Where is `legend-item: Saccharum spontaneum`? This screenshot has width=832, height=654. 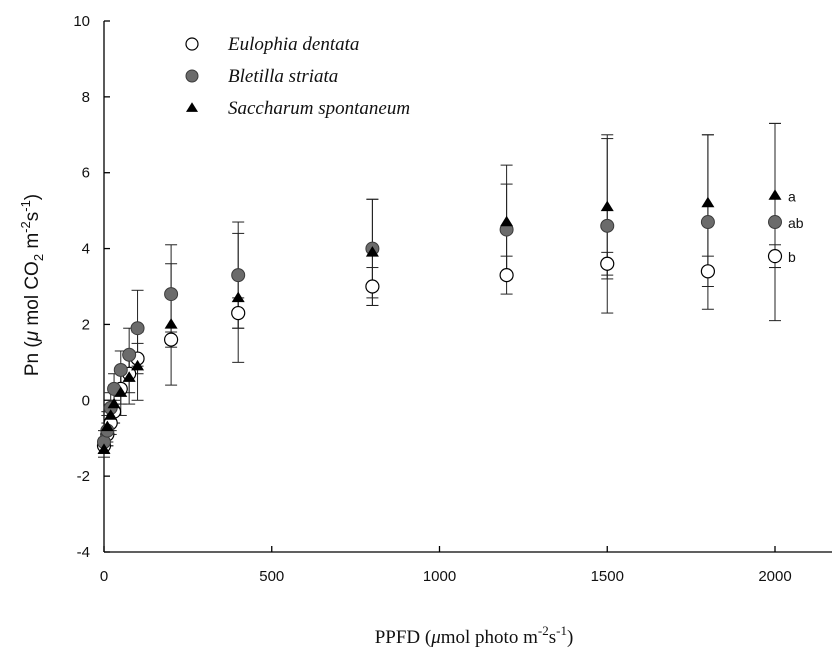
legend-item: Saccharum spontaneum is located at coordinates (298, 108).